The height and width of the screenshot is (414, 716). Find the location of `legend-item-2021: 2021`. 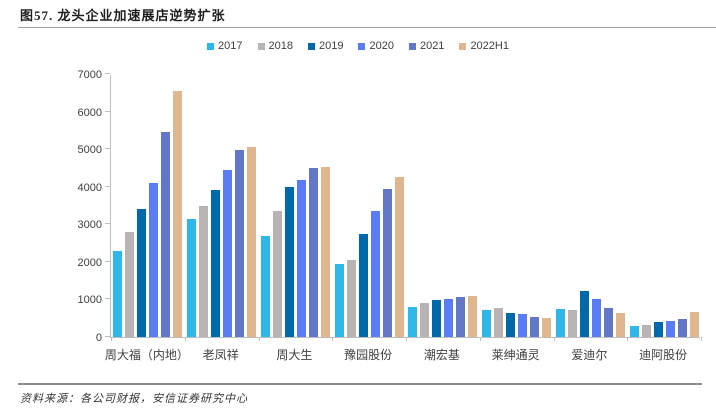

legend-item-2021: 2021 is located at coordinates (426, 46).